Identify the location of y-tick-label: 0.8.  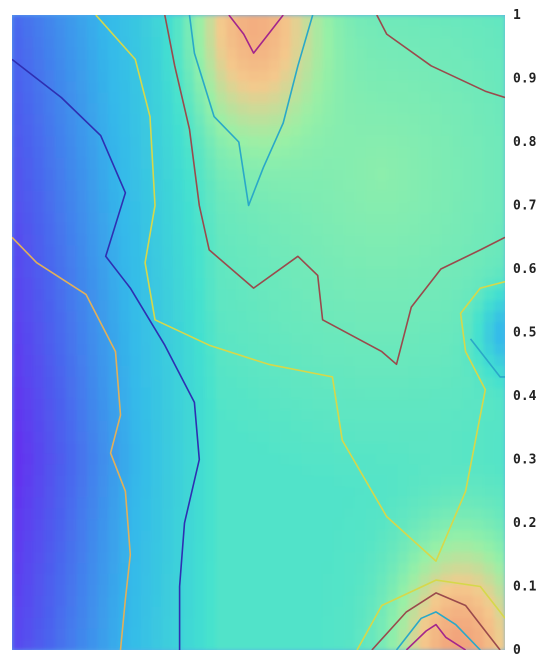
(525, 142).